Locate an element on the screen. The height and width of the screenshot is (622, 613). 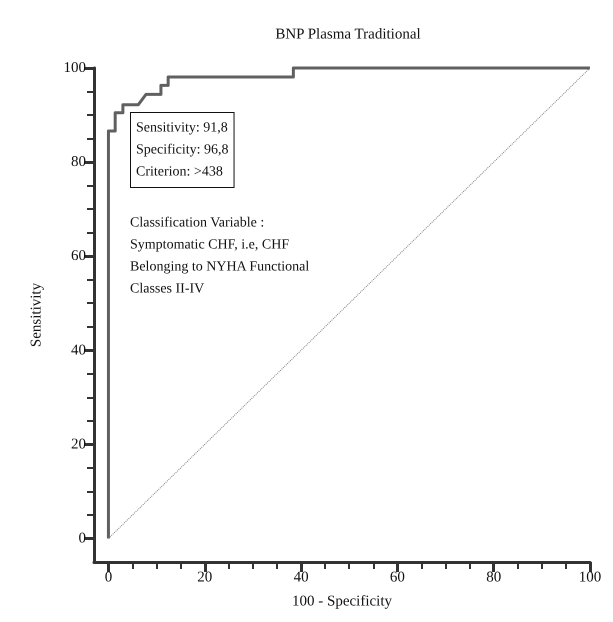
y-axis-title: Sensitivity is located at coordinates (36, 315).